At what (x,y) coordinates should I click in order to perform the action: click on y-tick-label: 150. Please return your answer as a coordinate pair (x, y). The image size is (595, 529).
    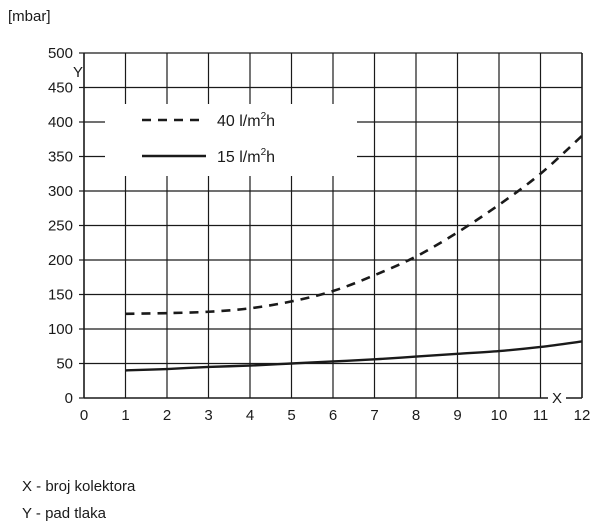
    Looking at the image, I should click on (60, 295).